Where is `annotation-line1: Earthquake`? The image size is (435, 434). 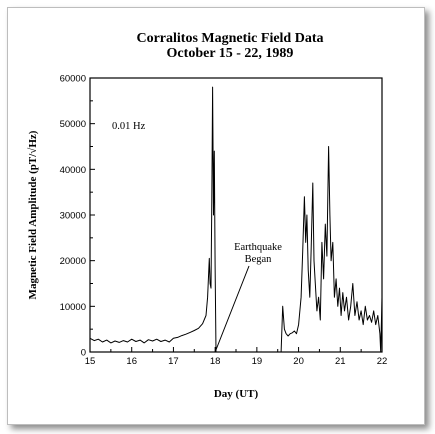 annotation-line1: Earthquake is located at coordinates (258, 247).